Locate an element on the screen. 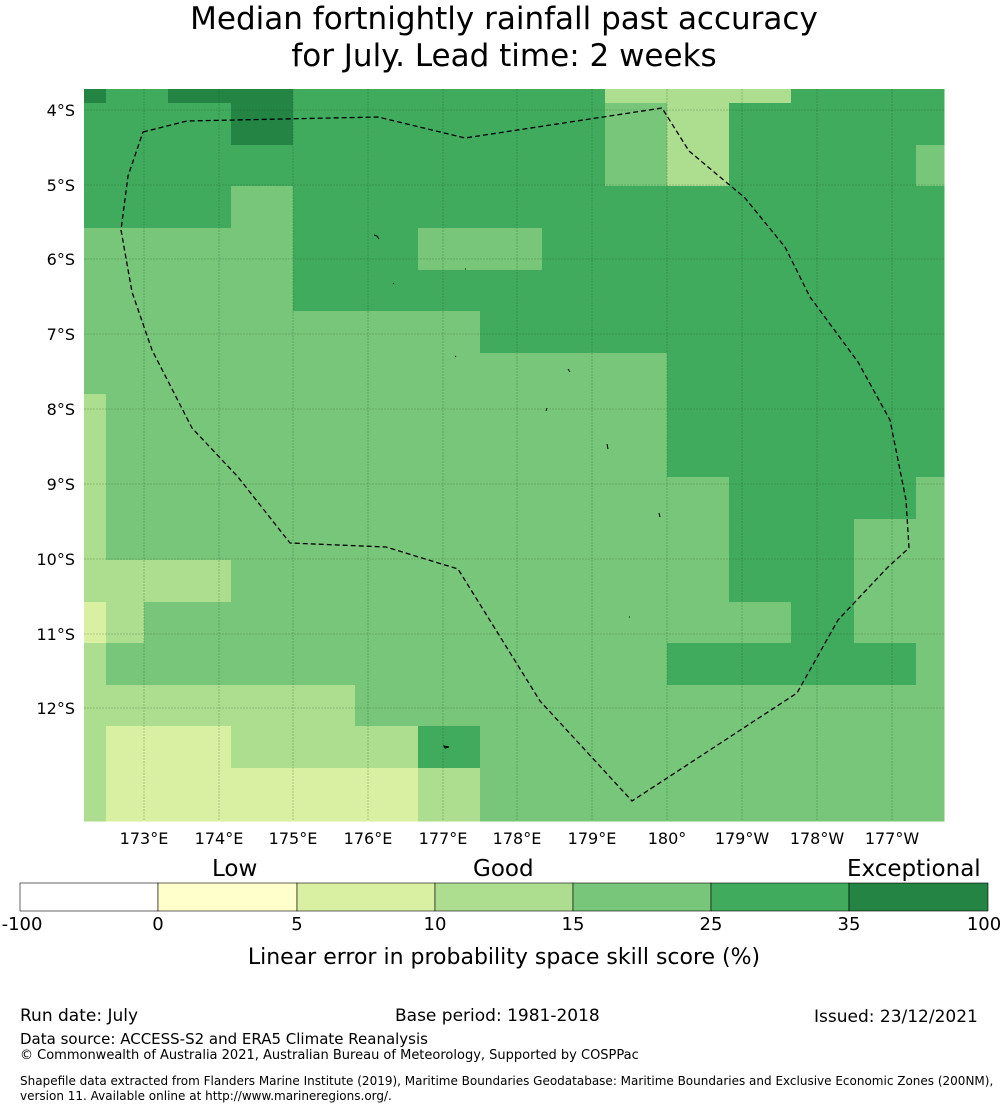  latitude-labels: 4°S 5°S 6°S 7°S 8°S 9°S 10°S 11°S 12°S is located at coordinates (55, 409).